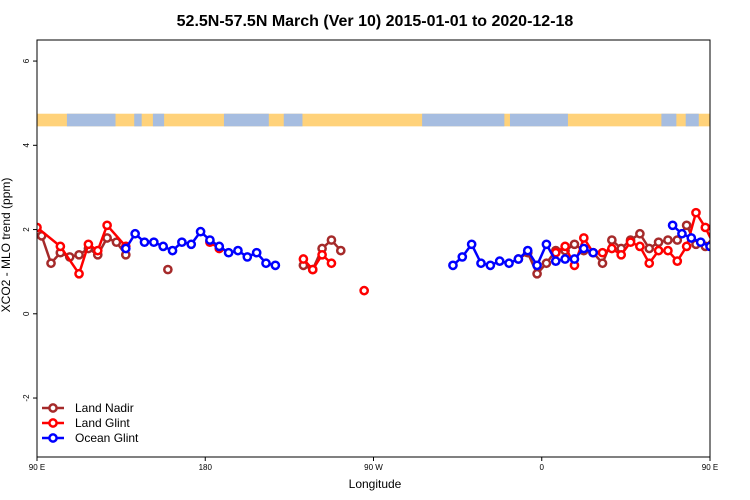 The width and height of the screenshot is (750, 500). What do you see at coordinates (26, 60) in the screenshot?
I see `y-tick-label: 6` at bounding box center [26, 60].